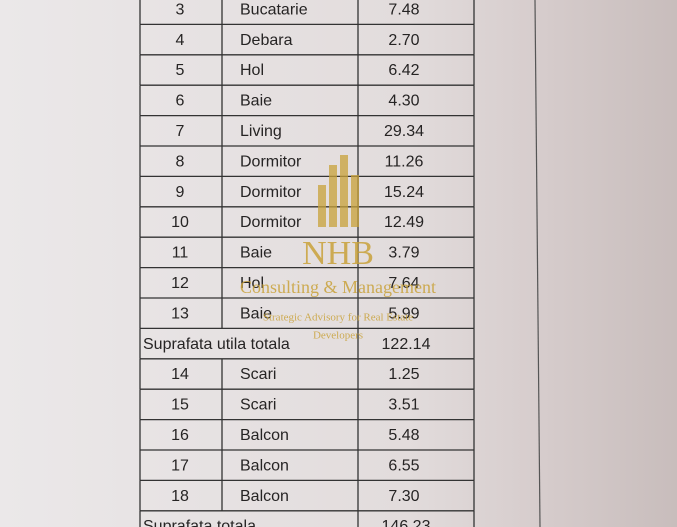 This screenshot has height=527, width=677. Describe the element at coordinates (403, 405) in the screenshot. I see `room-area: 3.51` at that location.